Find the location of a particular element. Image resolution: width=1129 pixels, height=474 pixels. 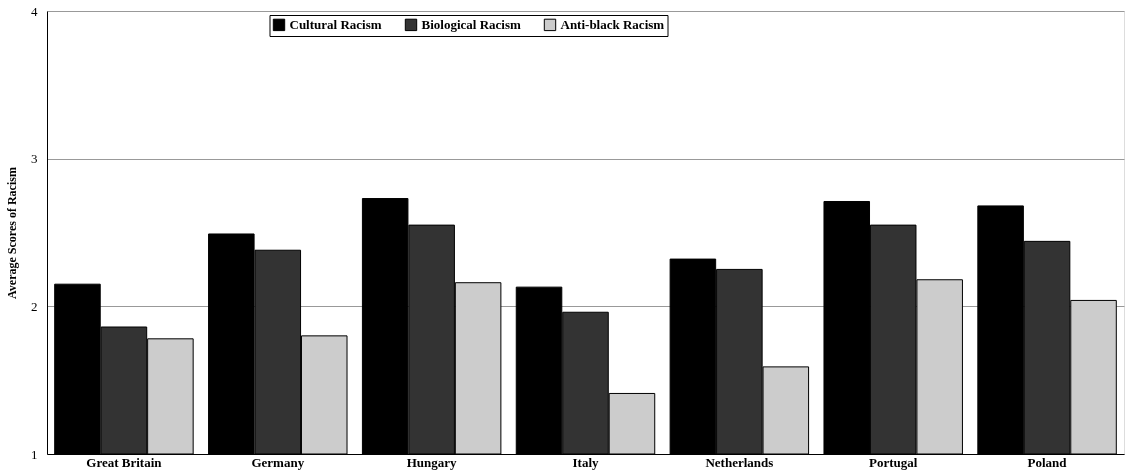

x-tick-label: Hungary is located at coordinates (432, 462).